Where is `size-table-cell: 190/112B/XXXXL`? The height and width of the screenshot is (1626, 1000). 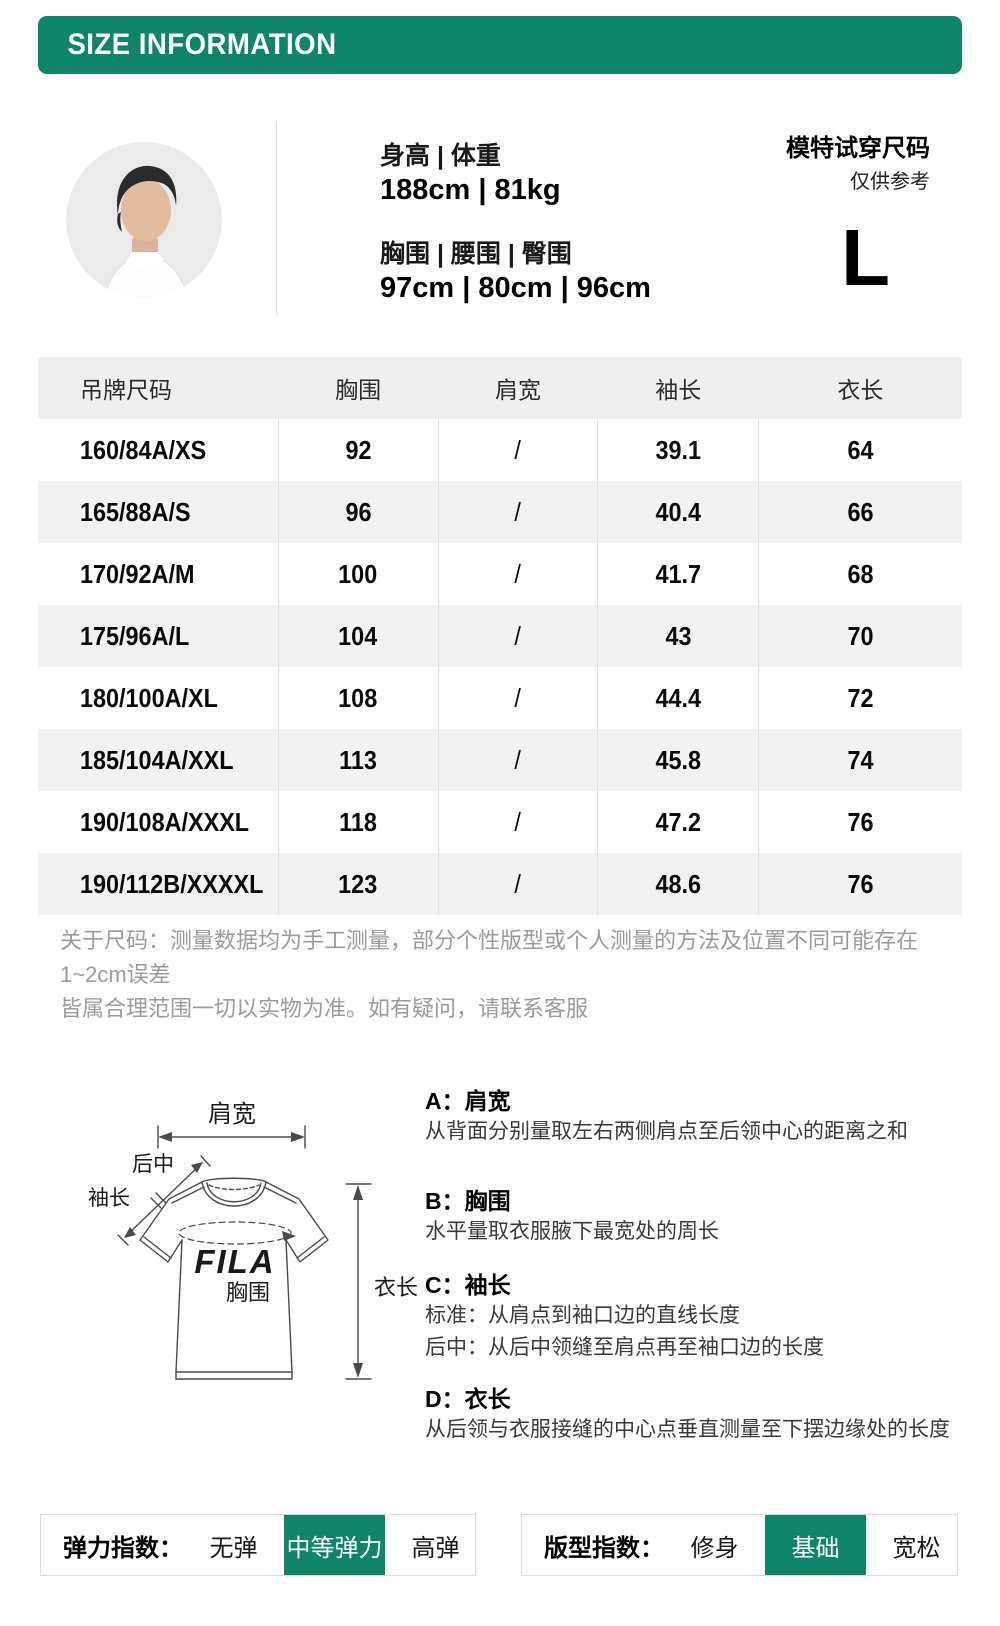
size-table-cell: 190/112B/XXXXL is located at coordinates (158, 884).